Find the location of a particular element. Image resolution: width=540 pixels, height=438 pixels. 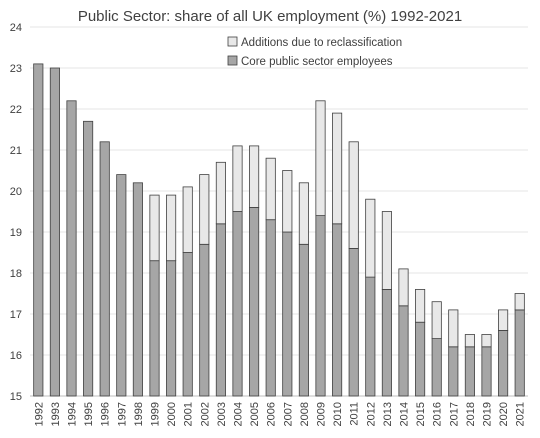

bar-additions-2013 is located at coordinates (386, 250).